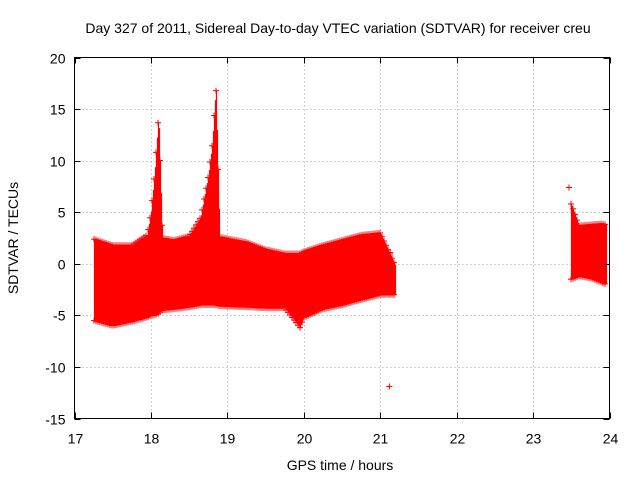  Describe the element at coordinates (152, 439) in the screenshot. I see `x-tick-label: 18` at that location.